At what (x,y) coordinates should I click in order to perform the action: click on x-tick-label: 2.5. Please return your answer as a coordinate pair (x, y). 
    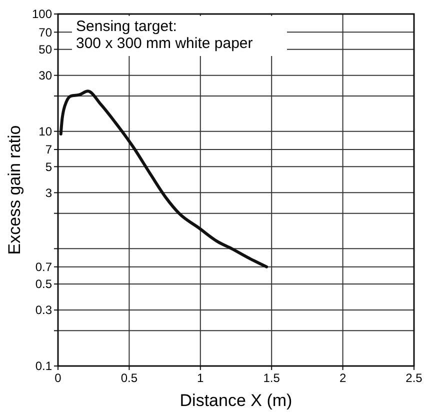
    Looking at the image, I should click on (414, 378).